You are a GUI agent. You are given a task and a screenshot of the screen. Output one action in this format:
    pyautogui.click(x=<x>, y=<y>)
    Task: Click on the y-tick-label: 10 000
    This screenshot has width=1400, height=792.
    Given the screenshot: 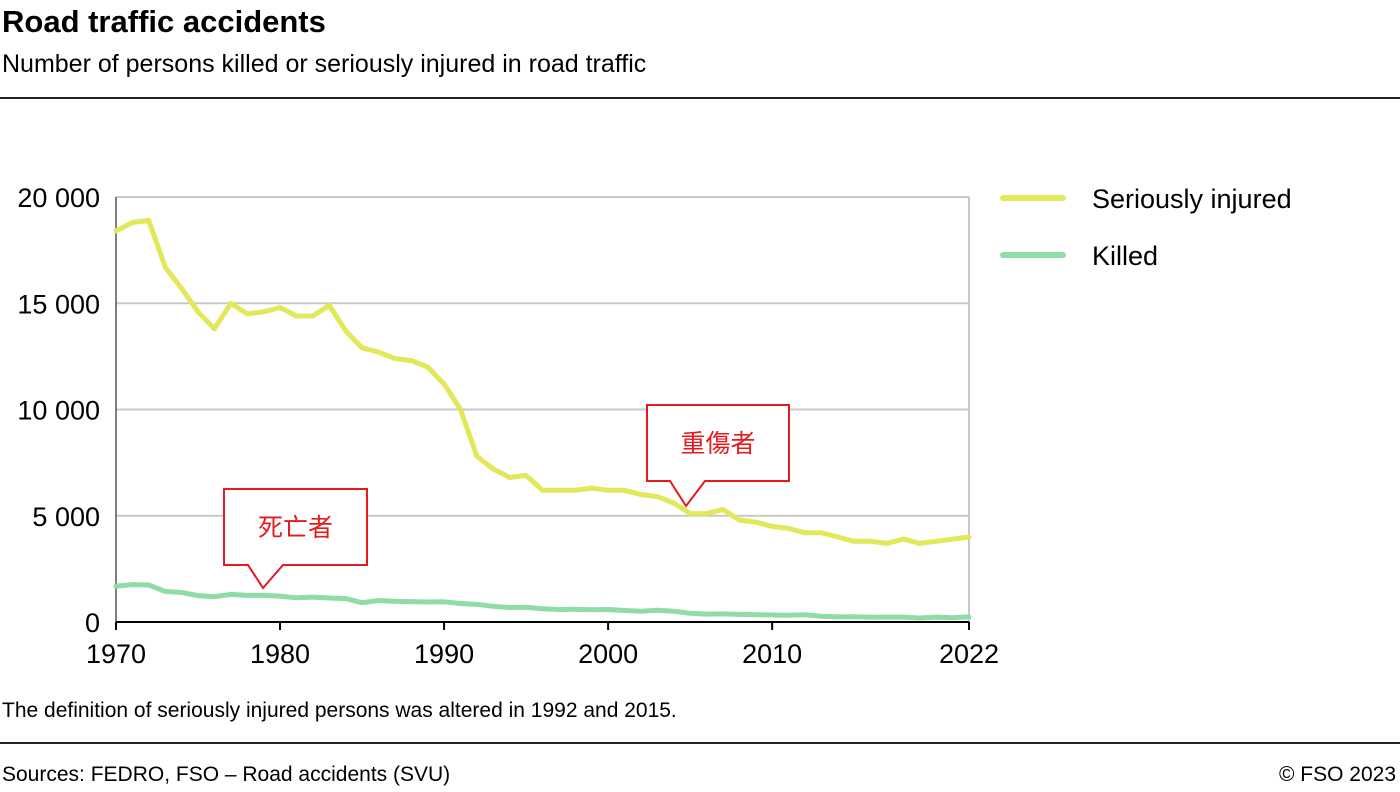 What is the action you would take?
    pyautogui.click(x=58, y=411)
    